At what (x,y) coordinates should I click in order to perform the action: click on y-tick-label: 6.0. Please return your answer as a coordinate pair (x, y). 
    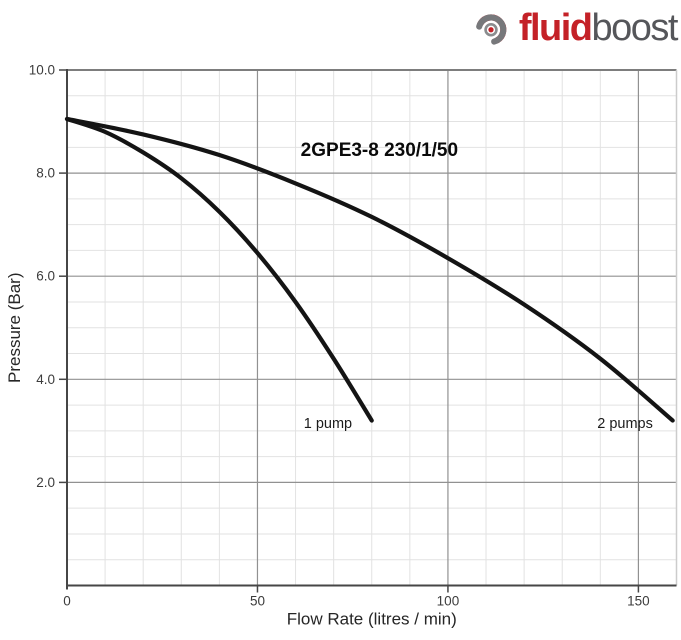
    Looking at the image, I should click on (45, 276).